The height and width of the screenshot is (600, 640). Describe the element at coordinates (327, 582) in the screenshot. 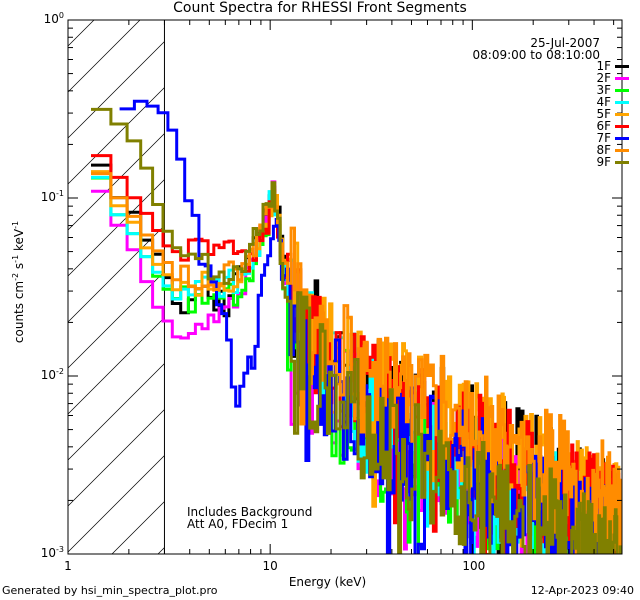

I see `x-axis-label: Energy (keV)` at that location.